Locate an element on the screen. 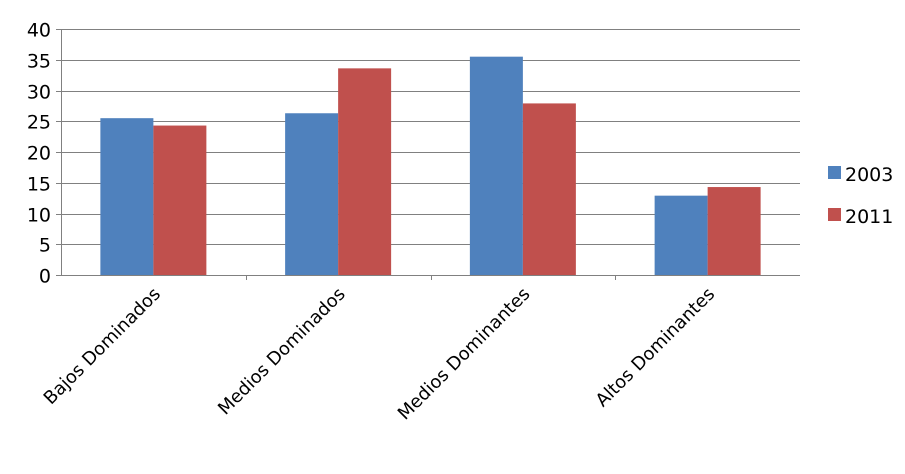  y-tick-label: 0 is located at coordinates (45, 277).